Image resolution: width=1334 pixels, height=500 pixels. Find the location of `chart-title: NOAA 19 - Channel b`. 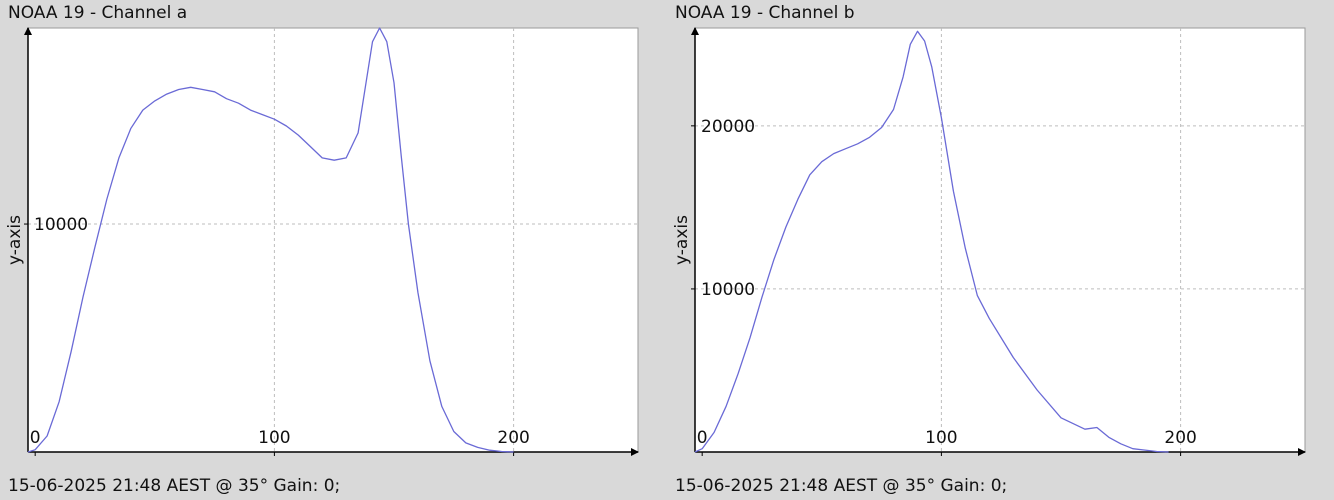

chart-title: NOAA 19 - Channel b is located at coordinates (765, 13).